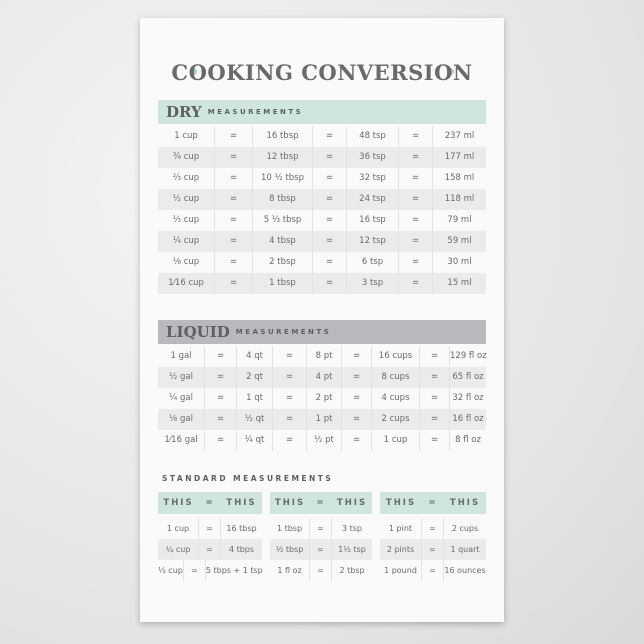 Image resolution: width=644 pixels, height=644 pixels. Describe the element at coordinates (181, 419) in the screenshot. I see `cell: ⅛ gal` at that location.